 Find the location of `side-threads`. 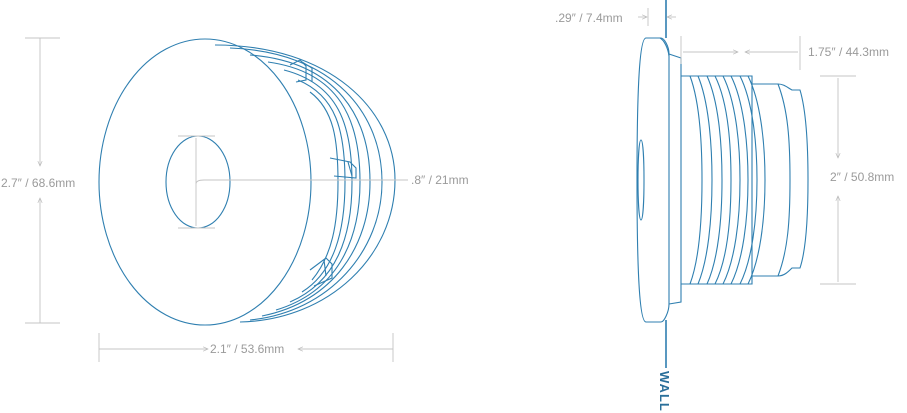

side-threads is located at coordinates (723, 180).